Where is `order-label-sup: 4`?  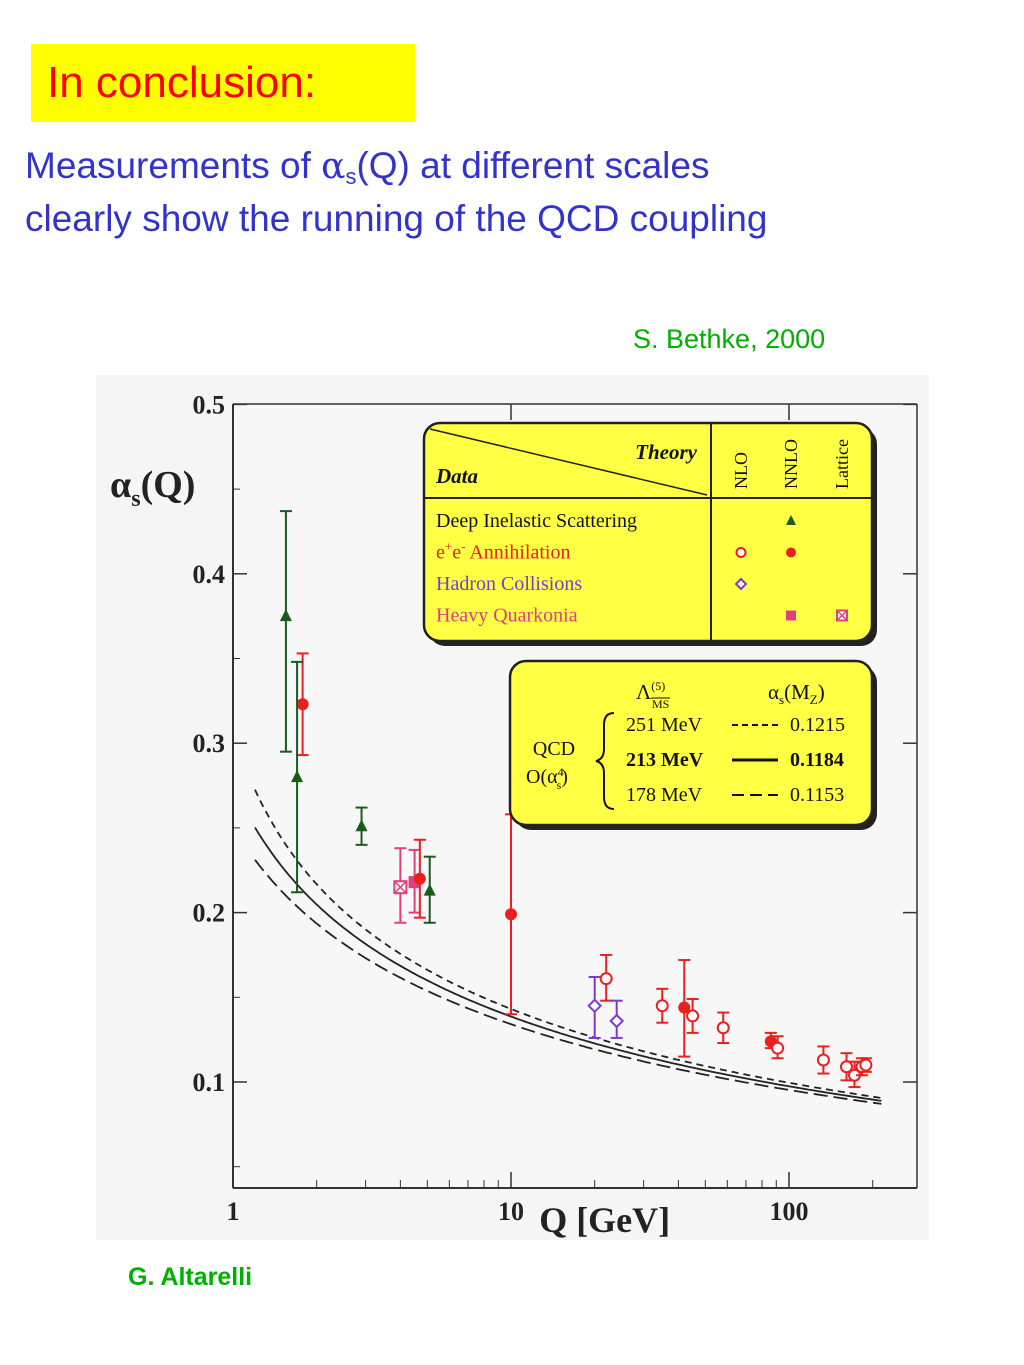 order-label-sup: 4 is located at coordinates (561, 772).